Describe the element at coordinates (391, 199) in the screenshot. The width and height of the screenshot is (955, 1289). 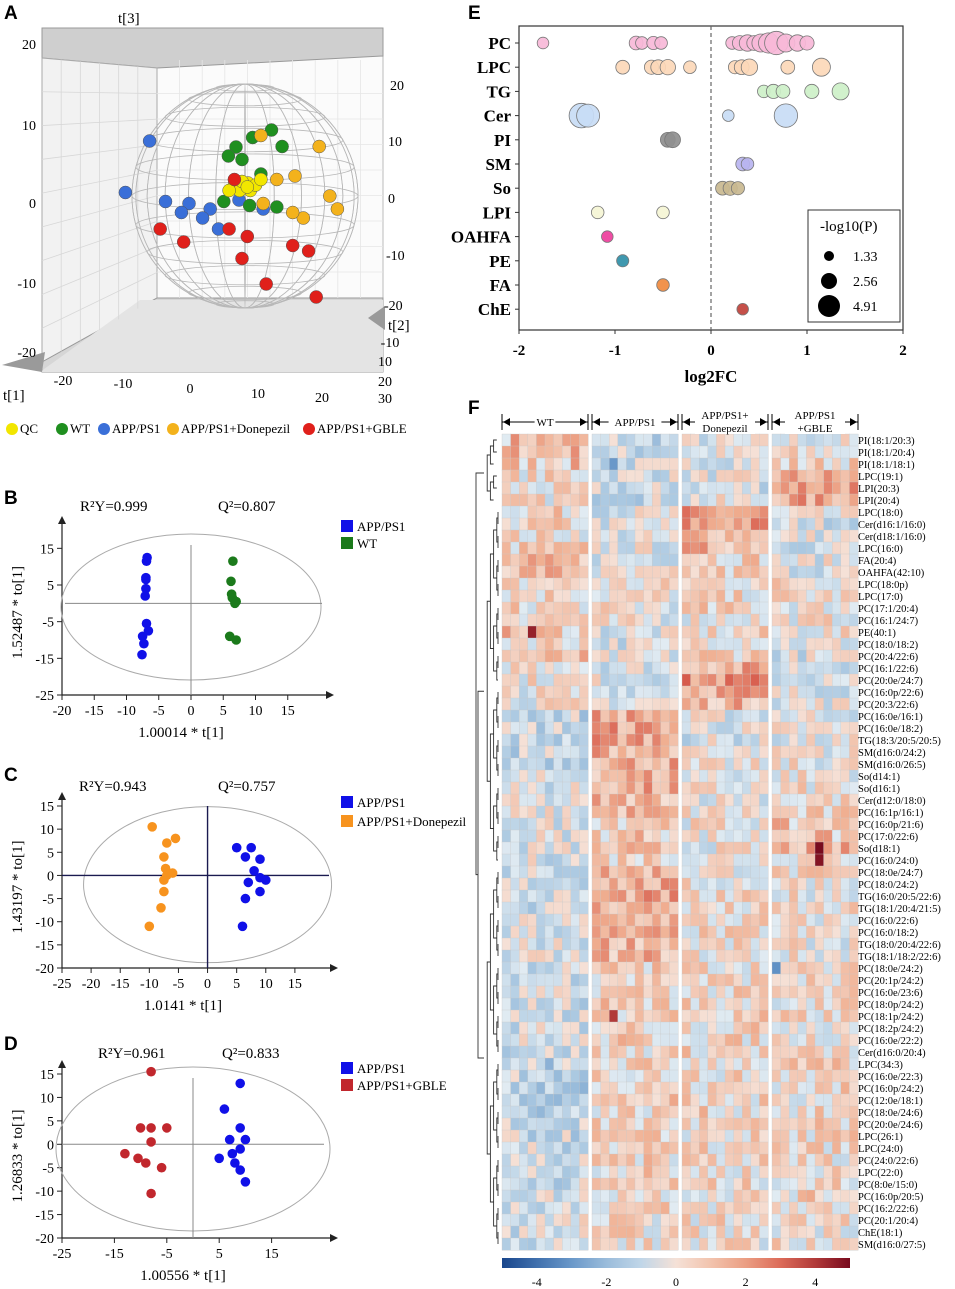
I see `a-right-tick: 0` at that location.